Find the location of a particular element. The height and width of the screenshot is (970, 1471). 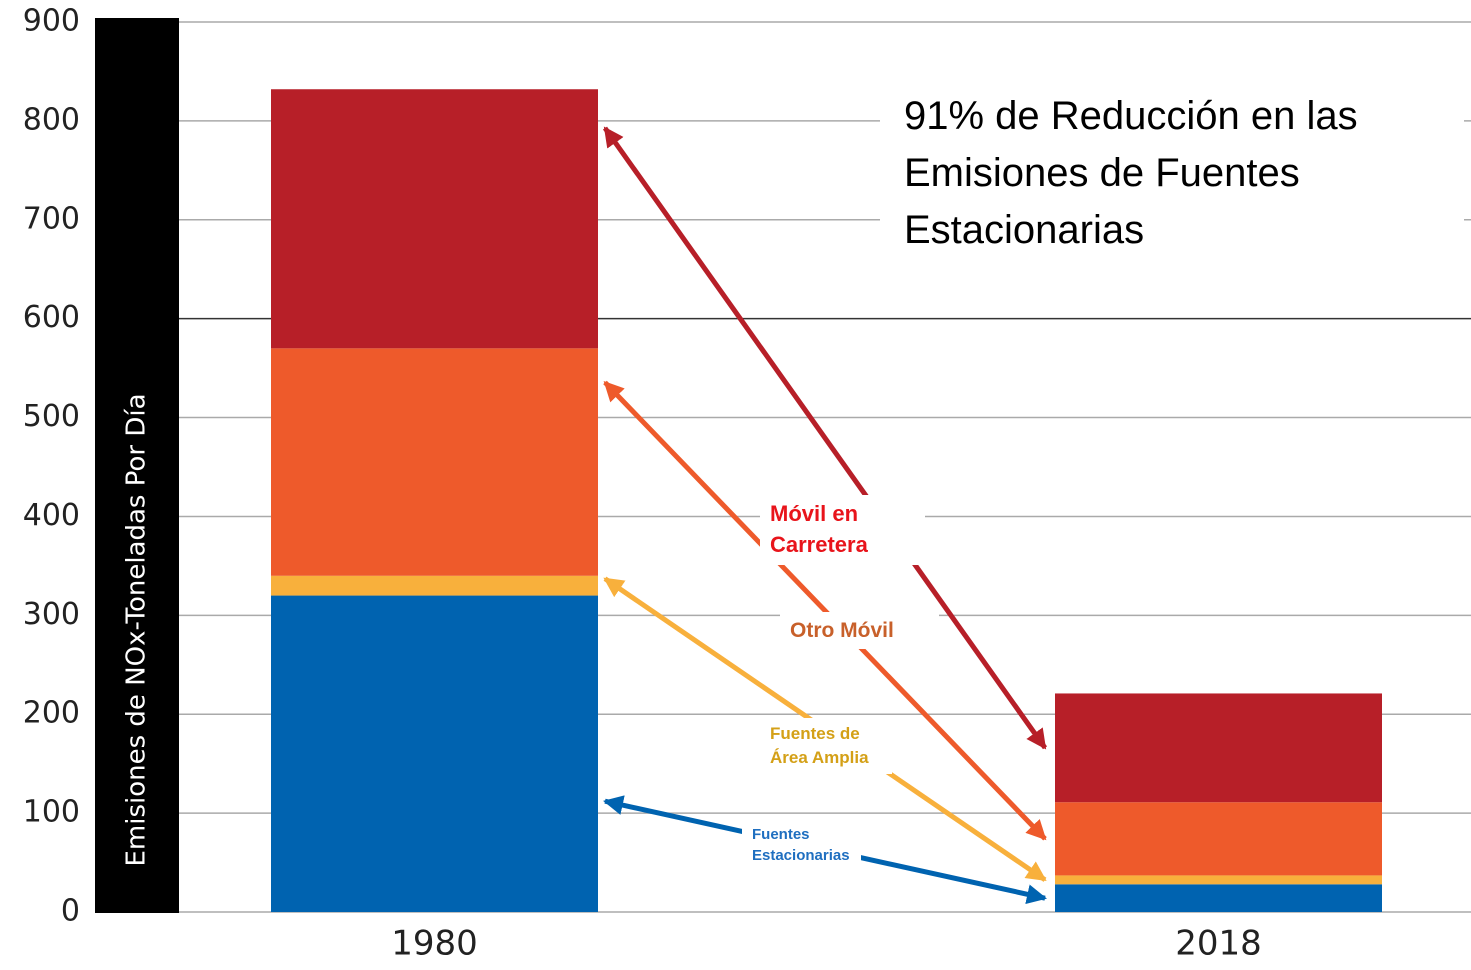

y-tick-label: 400 is located at coordinates (51, 515).